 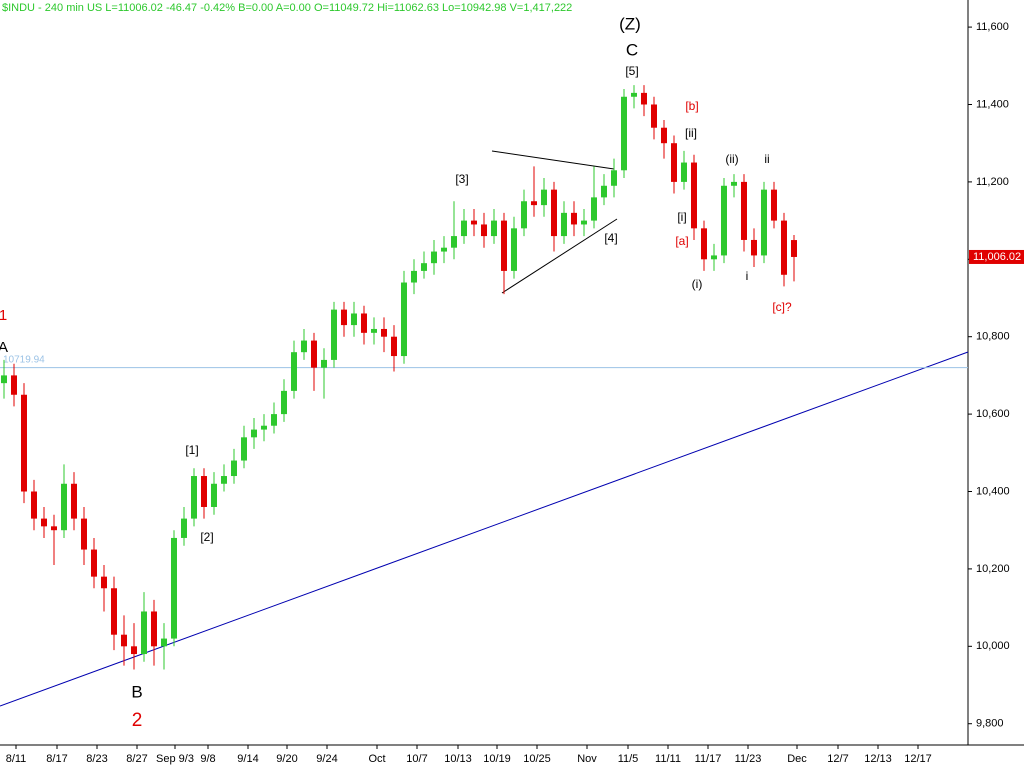 What do you see at coordinates (837, 759) in the screenshot?
I see `x-tick-label: 12/7` at bounding box center [837, 759].